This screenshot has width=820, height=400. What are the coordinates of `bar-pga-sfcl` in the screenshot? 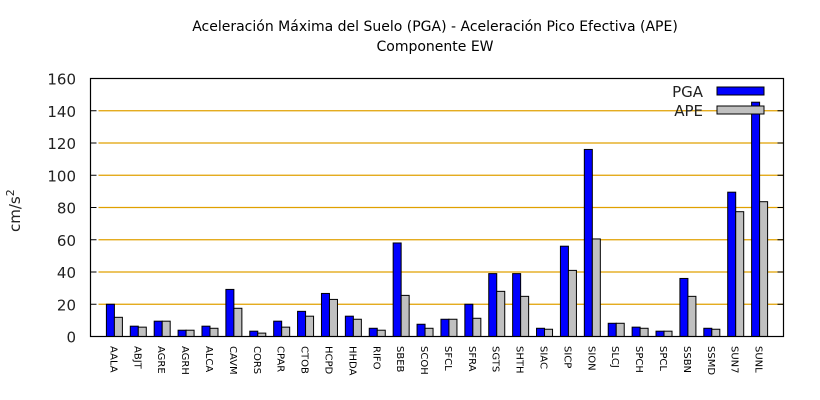 It's located at (445, 327).